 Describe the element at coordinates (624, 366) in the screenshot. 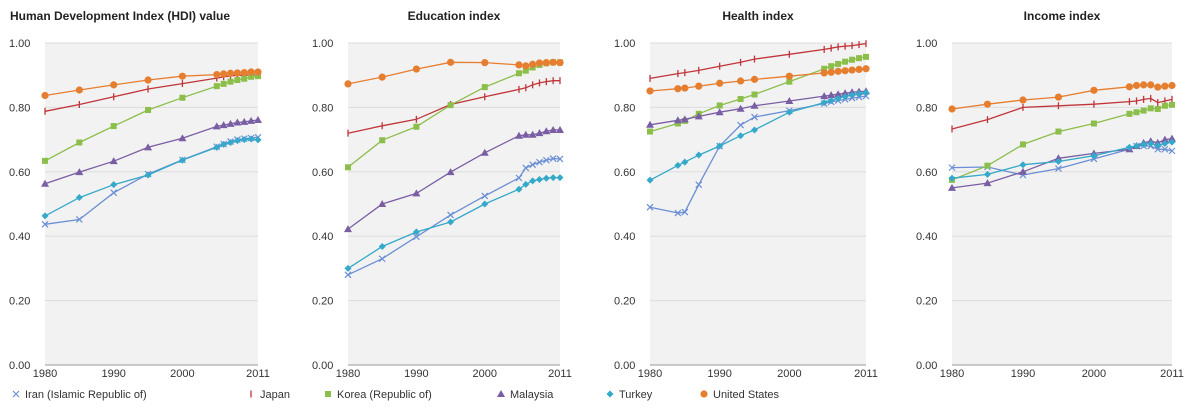

I see `y-tick-label: 0.00` at that location.